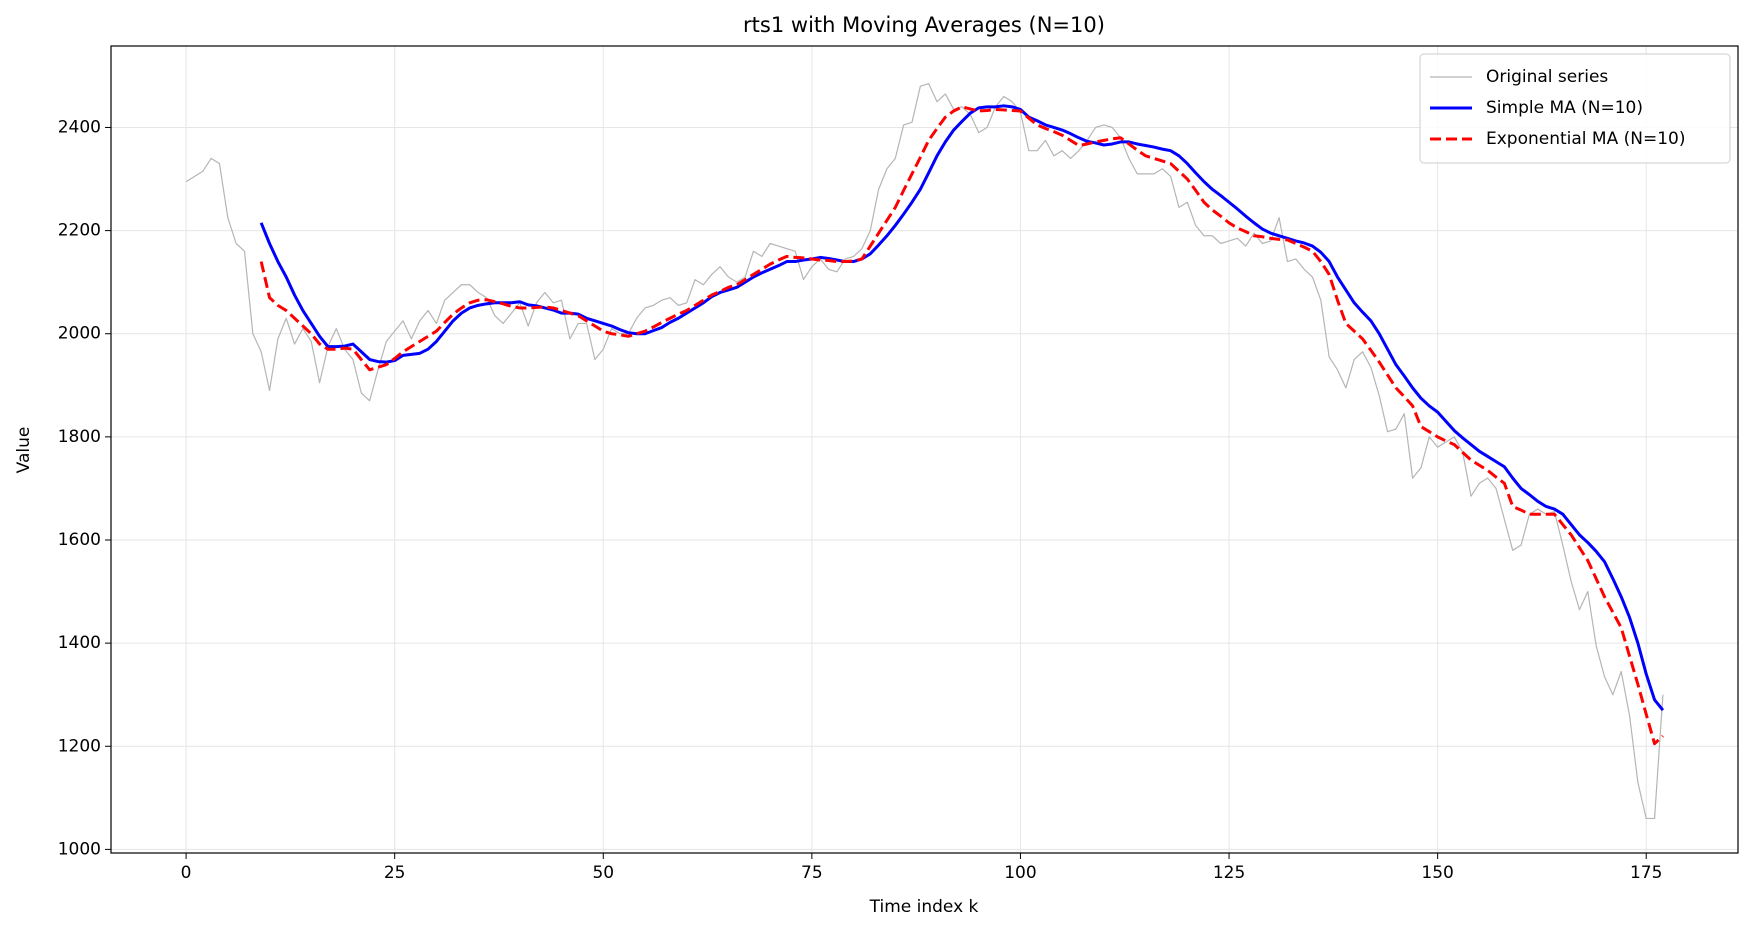 The width and height of the screenshot is (1753, 932). What do you see at coordinates (79, 334) in the screenshot?
I see `y-tick-label: 2000` at bounding box center [79, 334].